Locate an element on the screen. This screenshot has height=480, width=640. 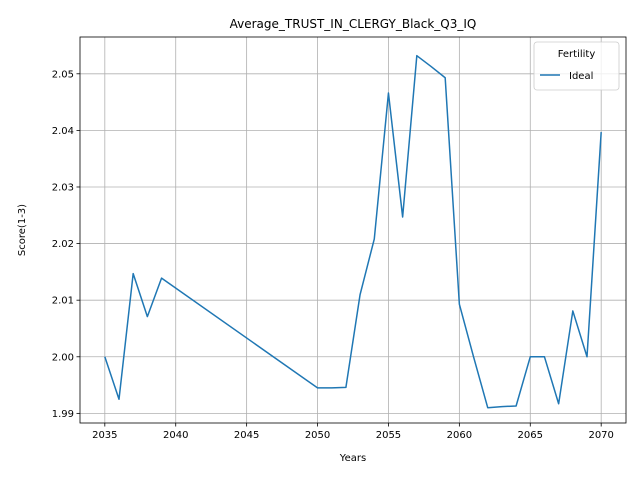
legend-title: Fertility is located at coordinates (577, 54).